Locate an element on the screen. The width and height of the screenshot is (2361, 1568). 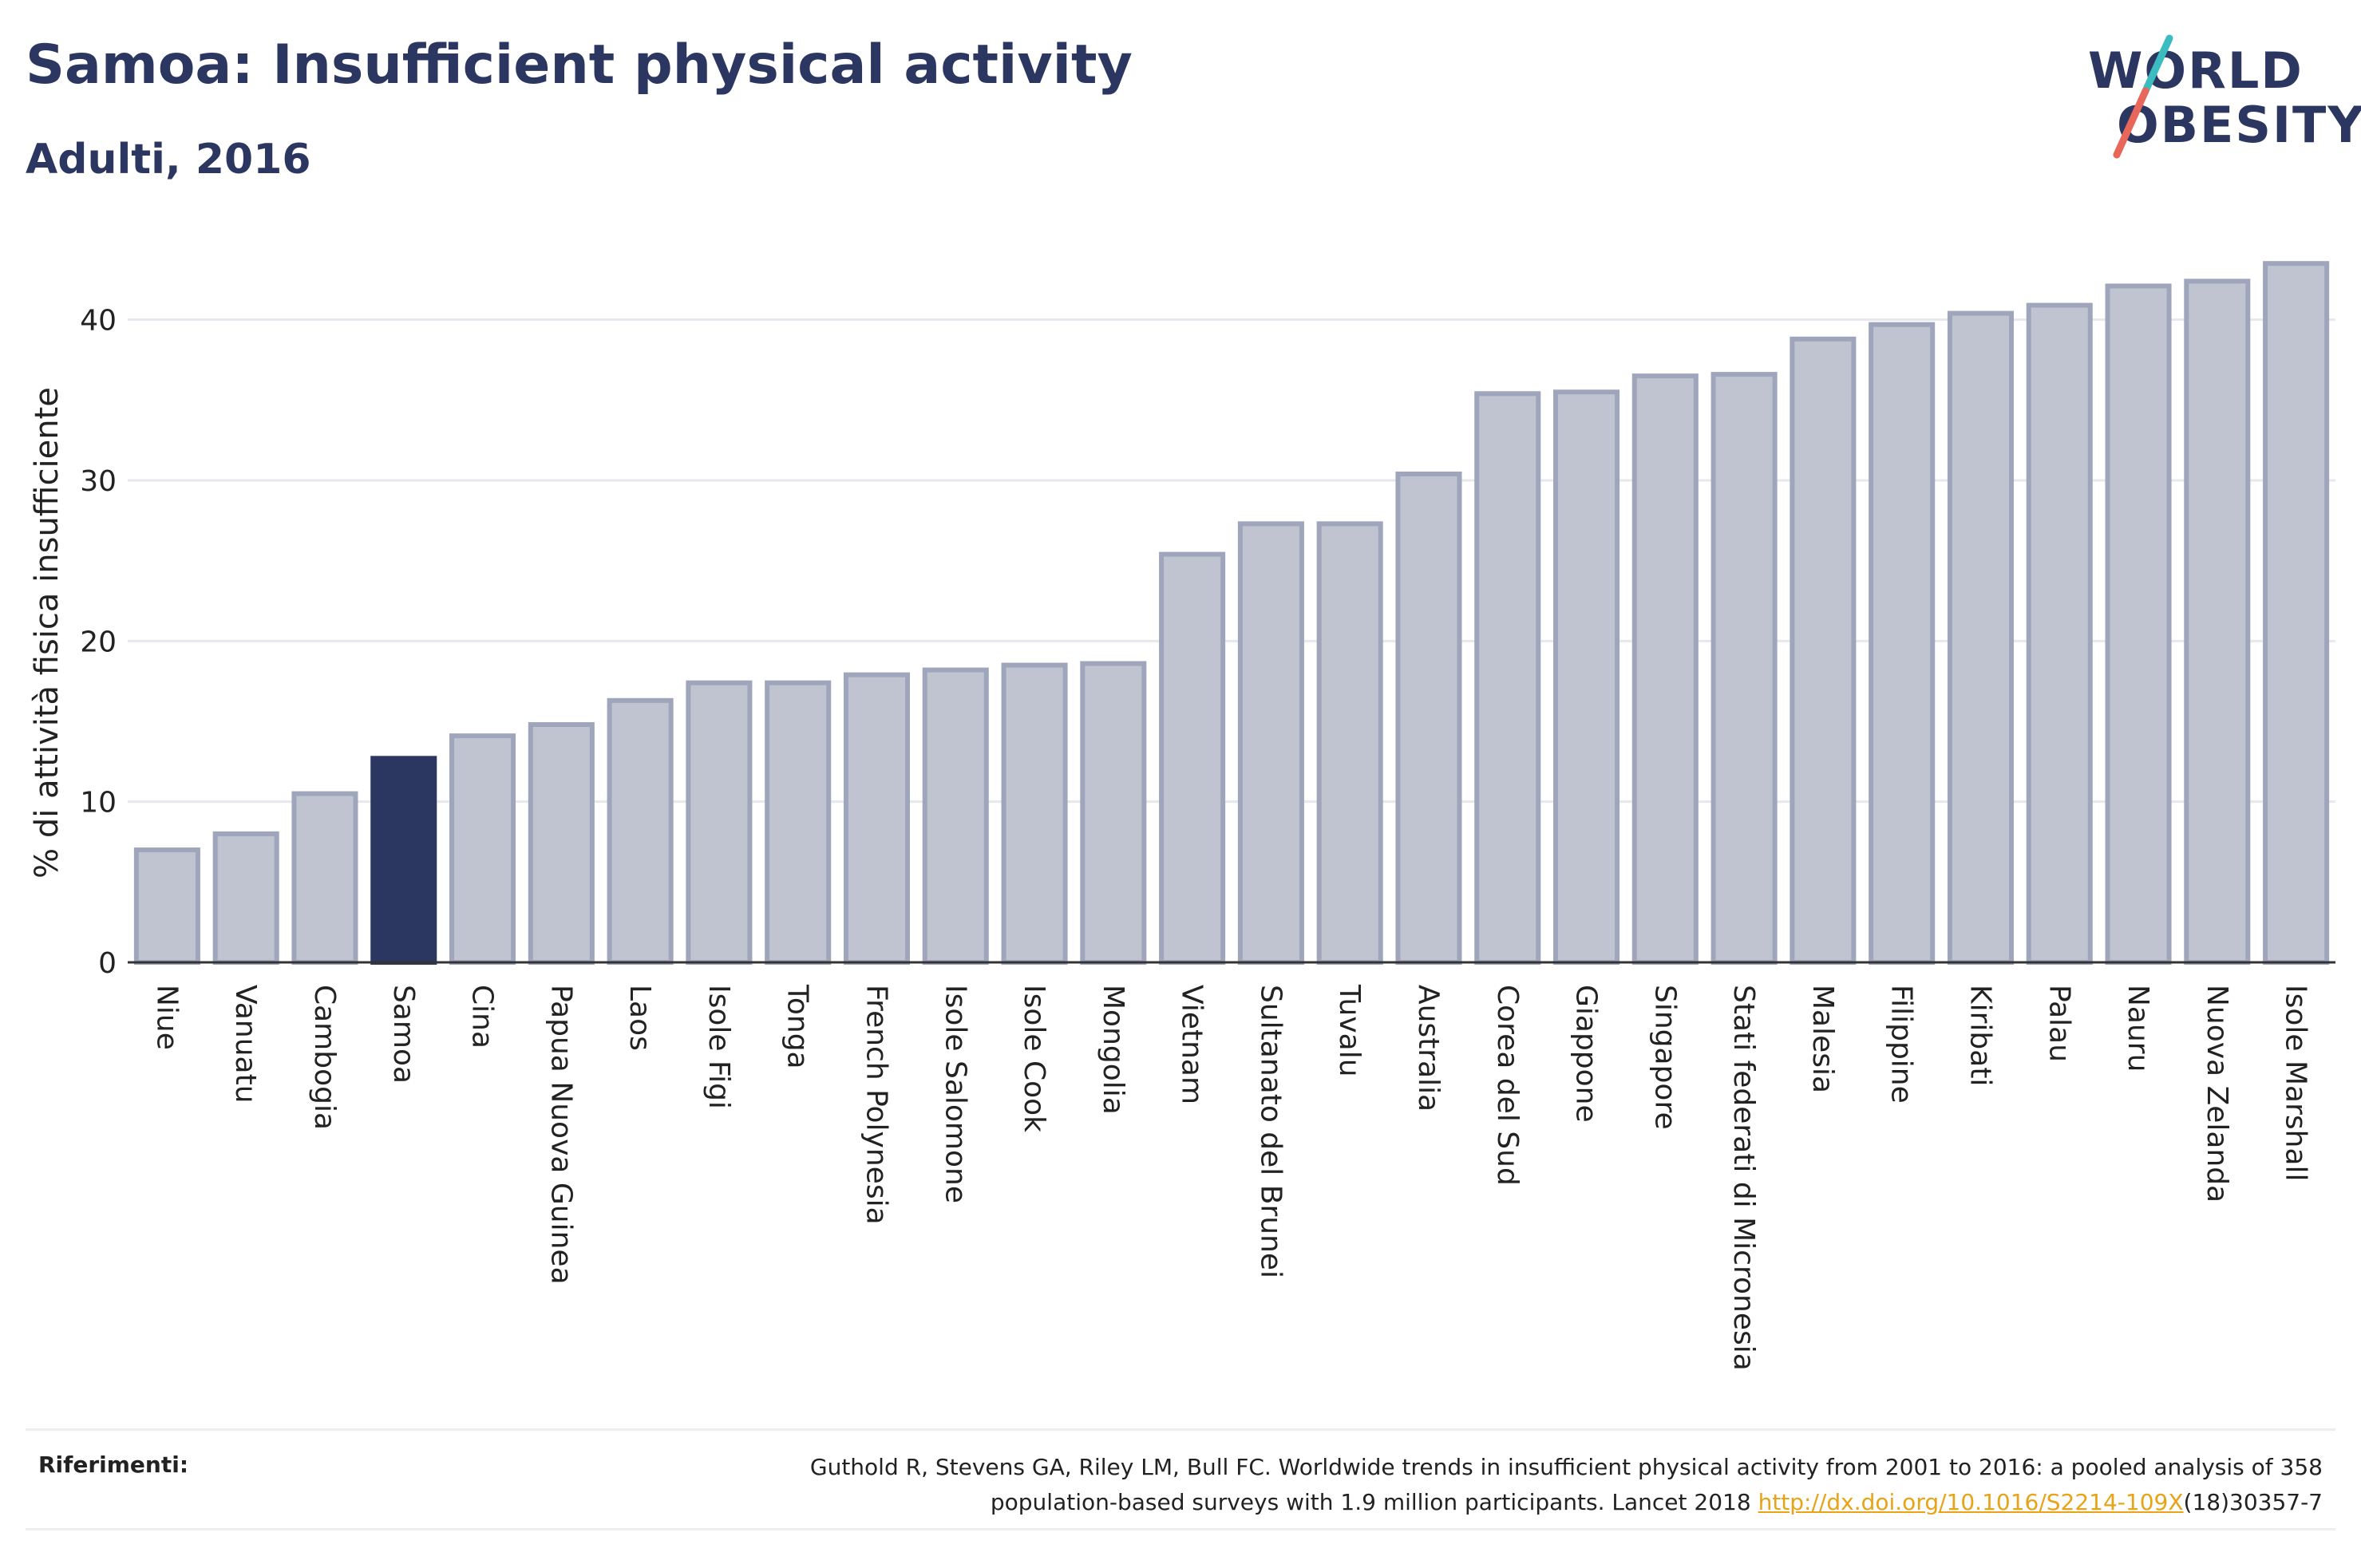
bar-giappone is located at coordinates (1586, 677).